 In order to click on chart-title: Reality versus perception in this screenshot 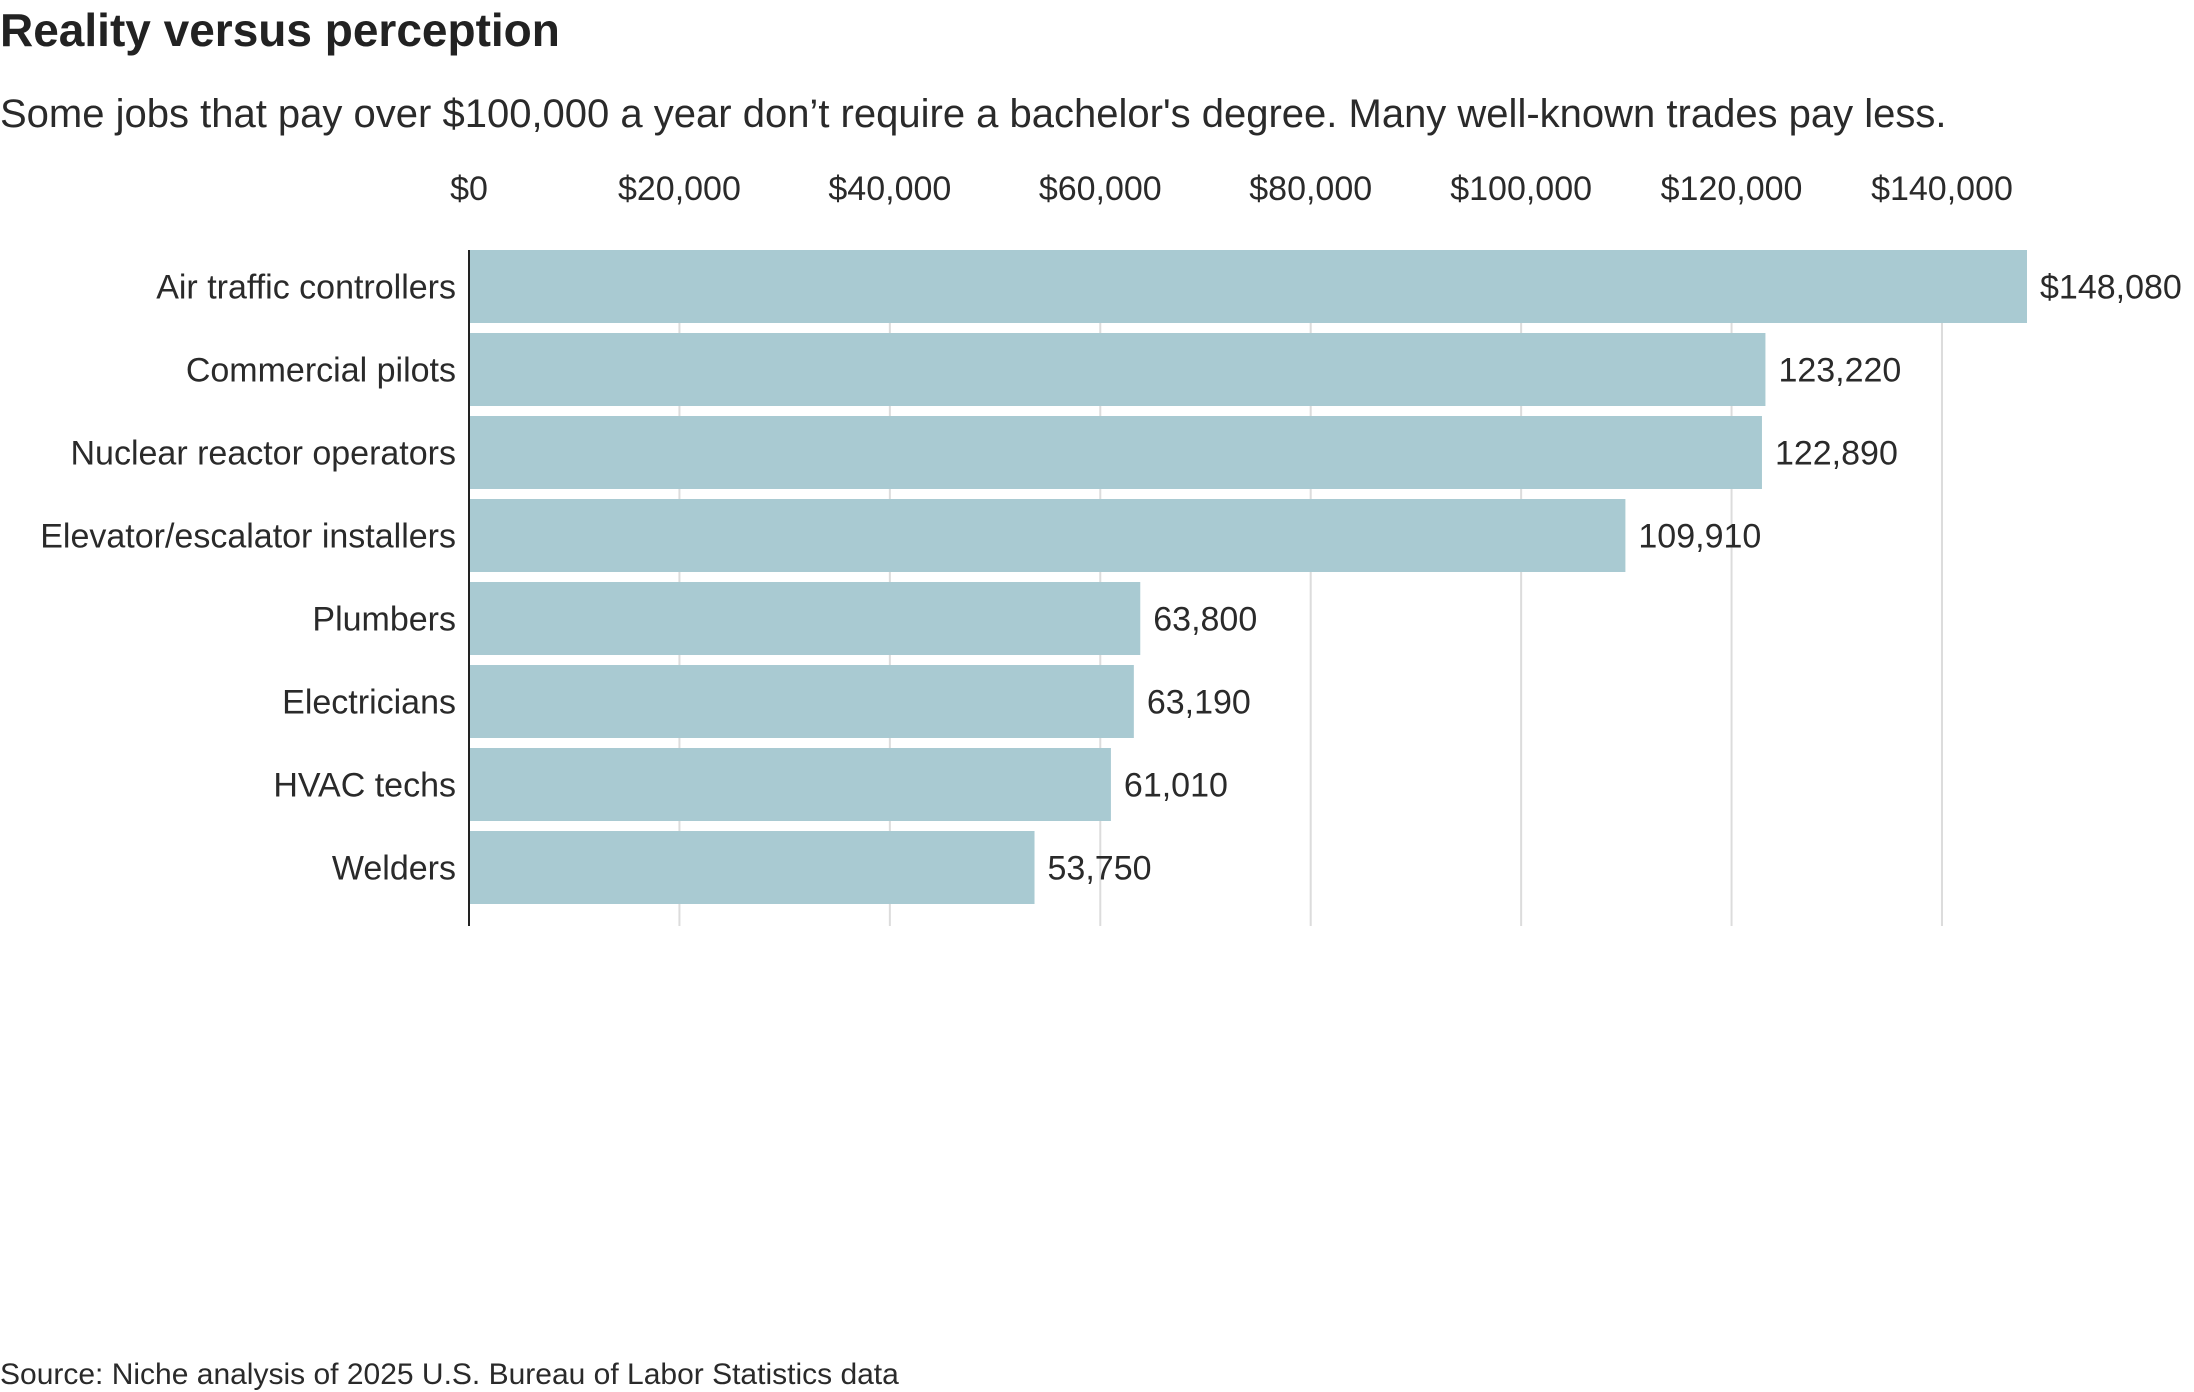, I will do `click(280, 30)`.